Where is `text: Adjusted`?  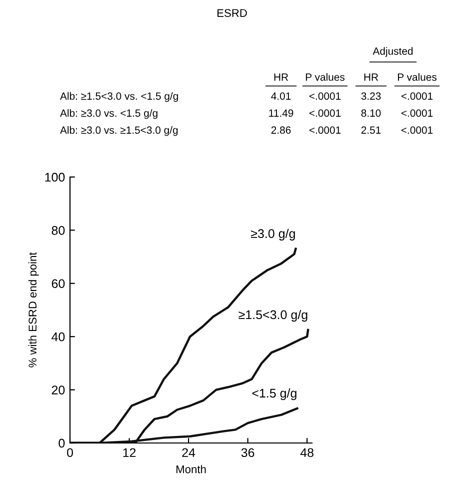 text: Adjusted is located at coordinates (392, 52).